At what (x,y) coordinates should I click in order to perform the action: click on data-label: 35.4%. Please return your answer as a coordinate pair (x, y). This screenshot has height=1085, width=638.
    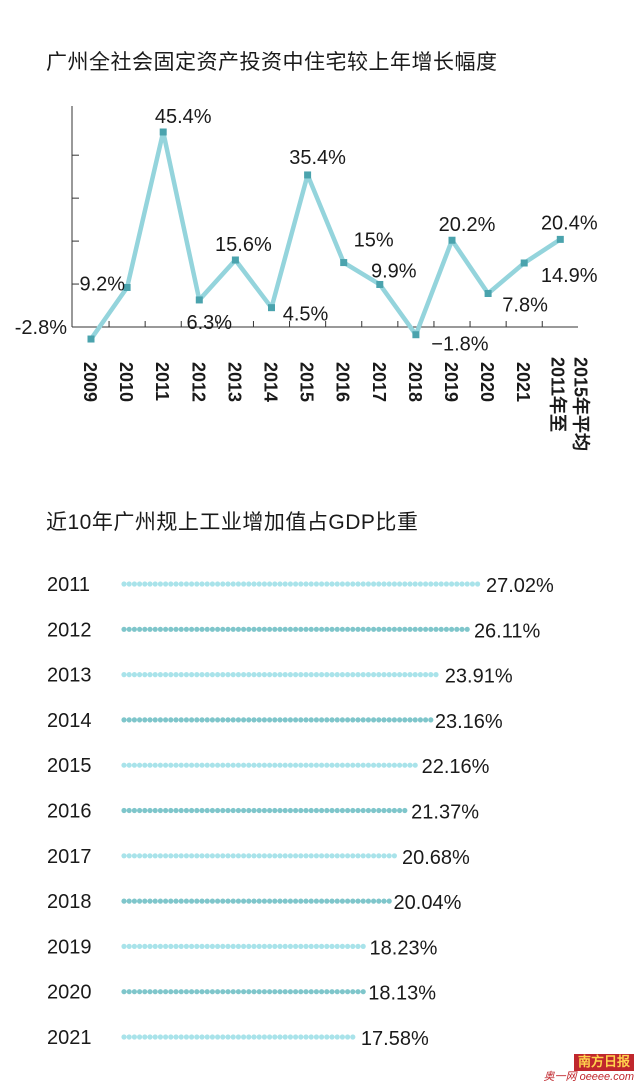
    Looking at the image, I should click on (317, 158).